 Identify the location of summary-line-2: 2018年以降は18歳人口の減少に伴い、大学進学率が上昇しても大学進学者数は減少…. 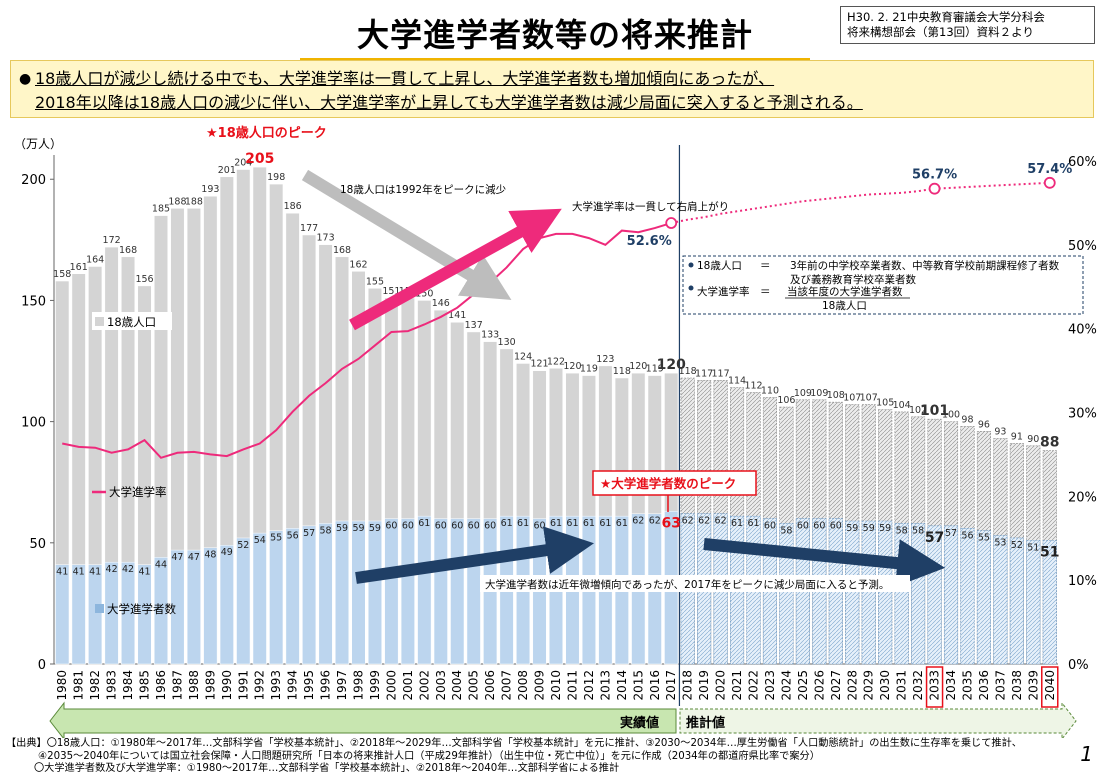
(449, 102).